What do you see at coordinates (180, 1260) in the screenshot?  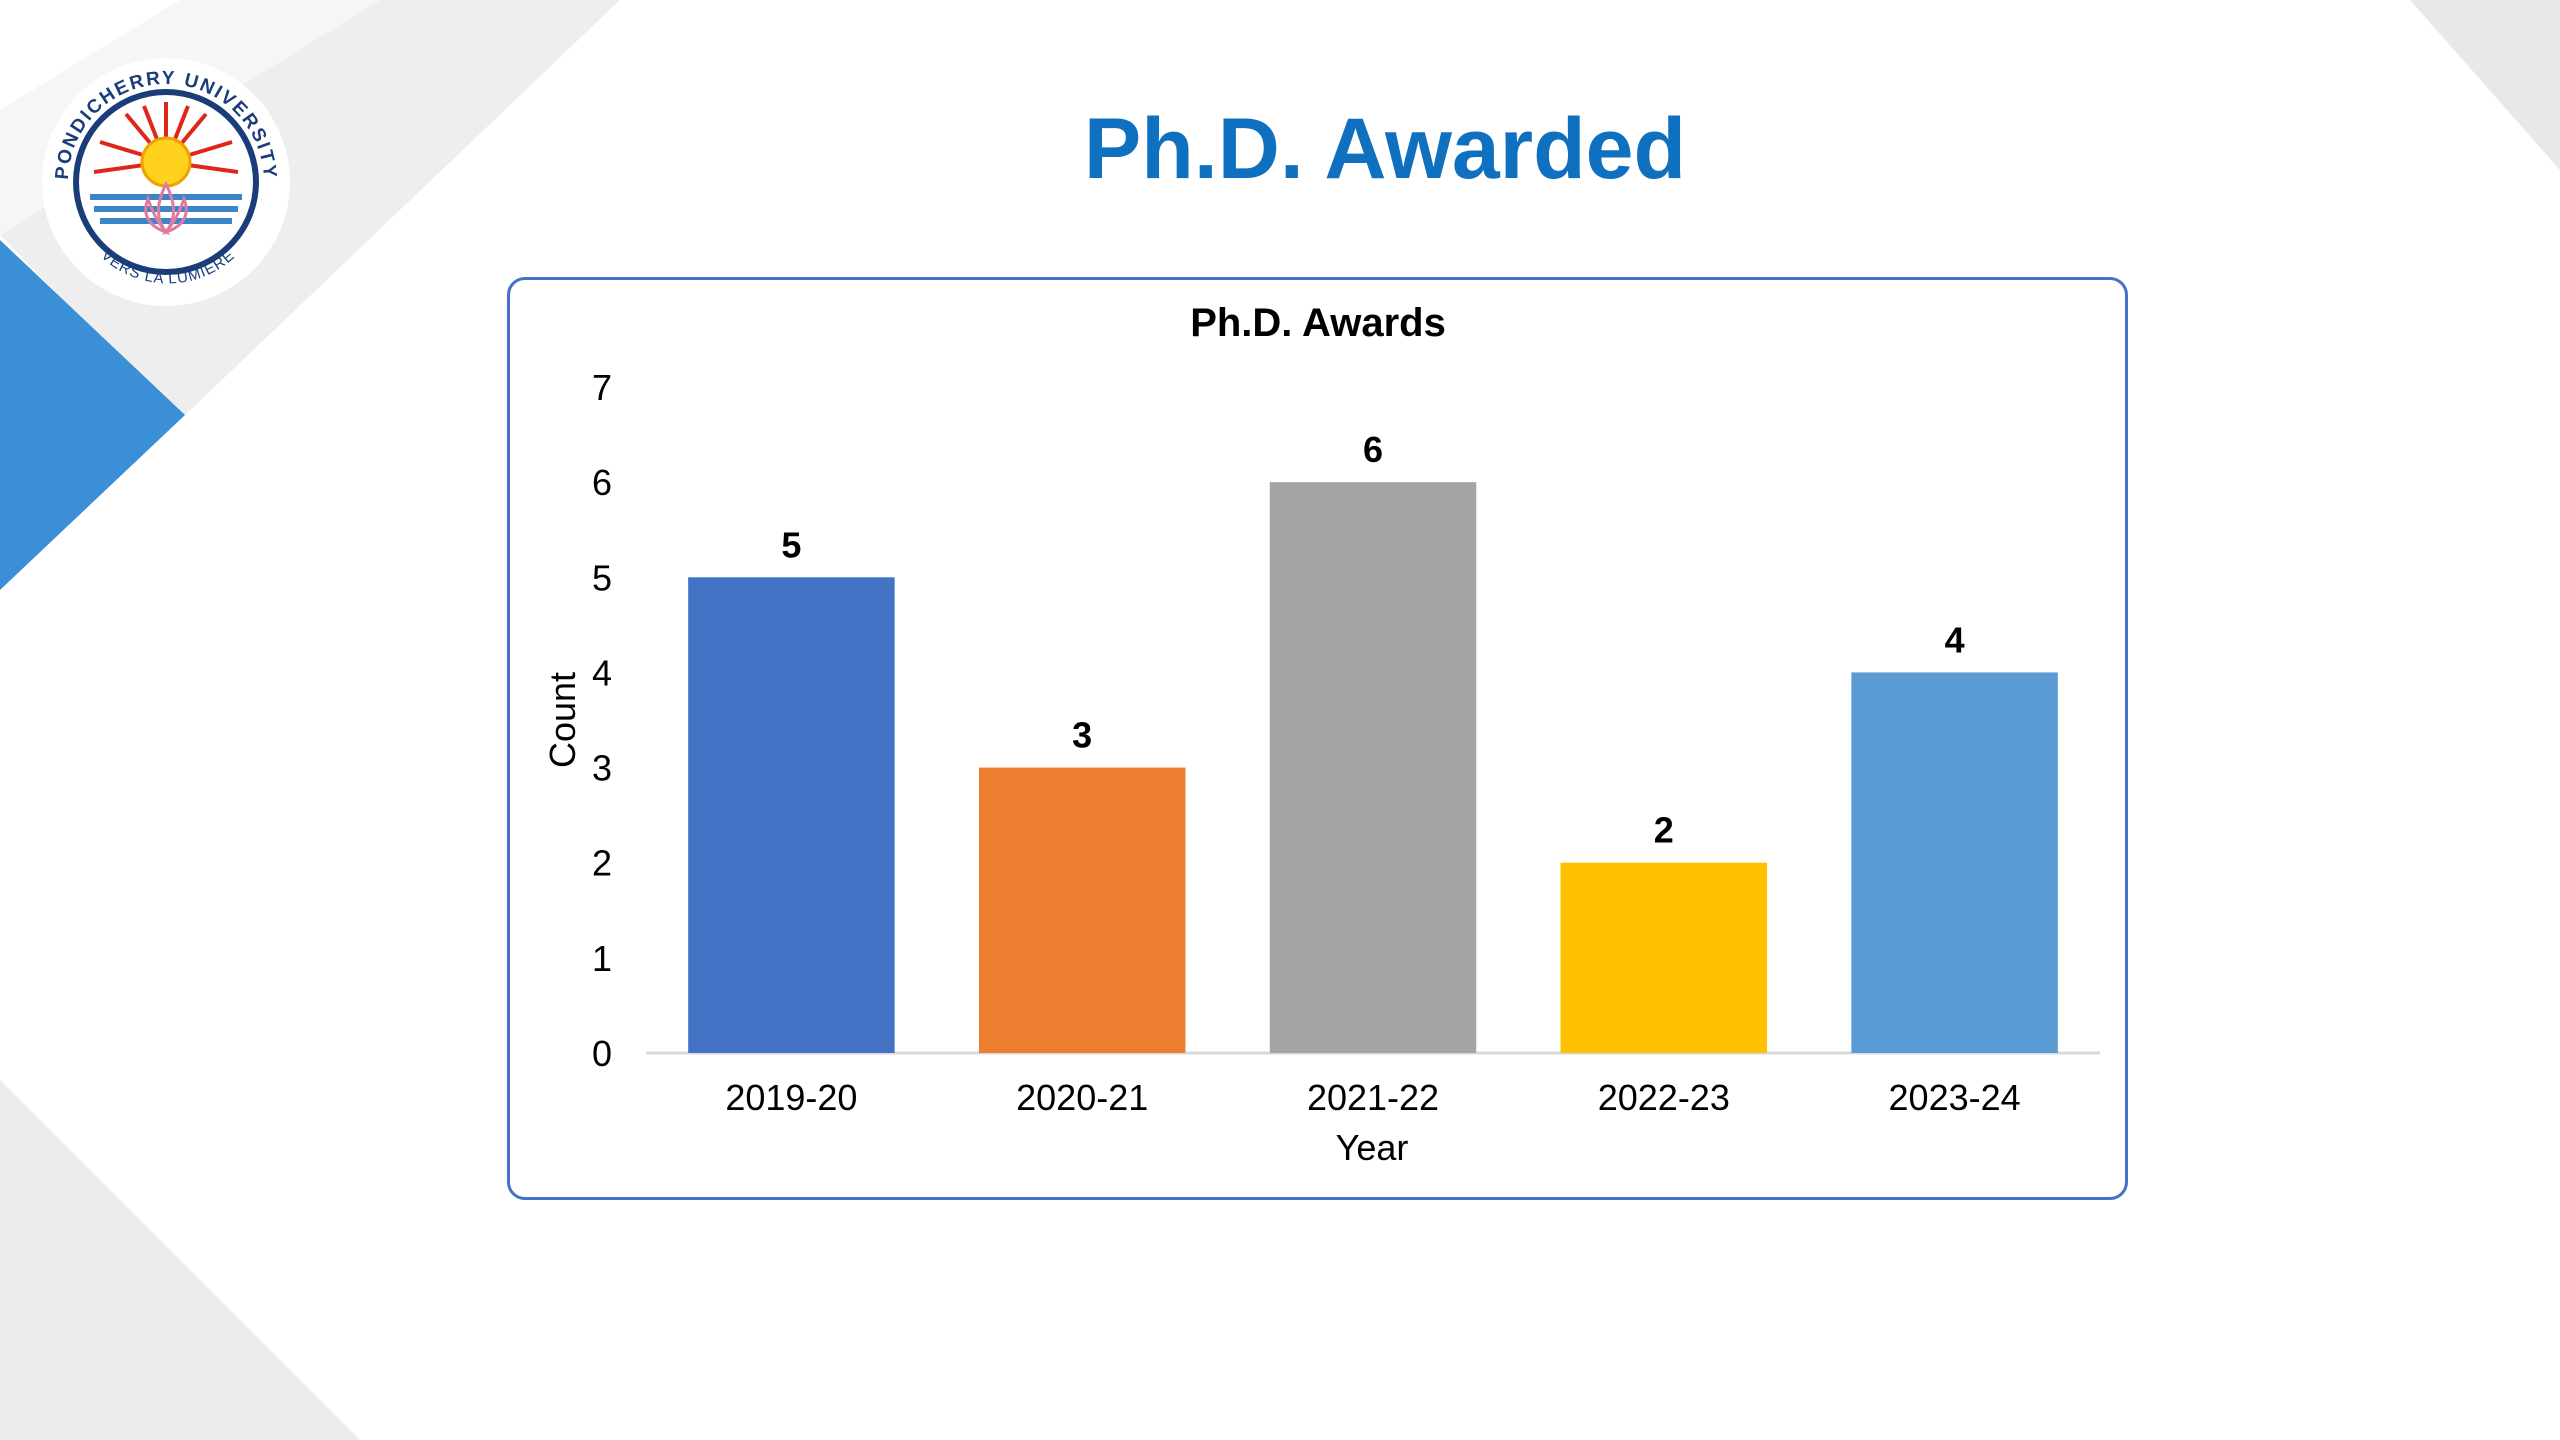 I see `bottom-left-grey-band` at bounding box center [180, 1260].